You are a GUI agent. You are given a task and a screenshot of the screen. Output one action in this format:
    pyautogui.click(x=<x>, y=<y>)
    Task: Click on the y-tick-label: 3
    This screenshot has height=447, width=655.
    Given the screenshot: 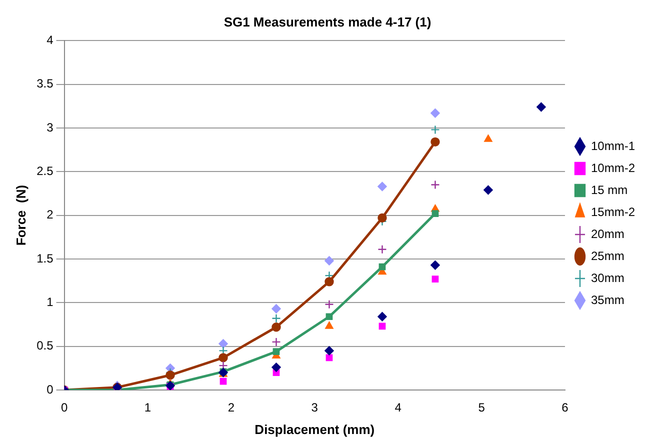 What is the action you would take?
    pyautogui.click(x=50, y=127)
    